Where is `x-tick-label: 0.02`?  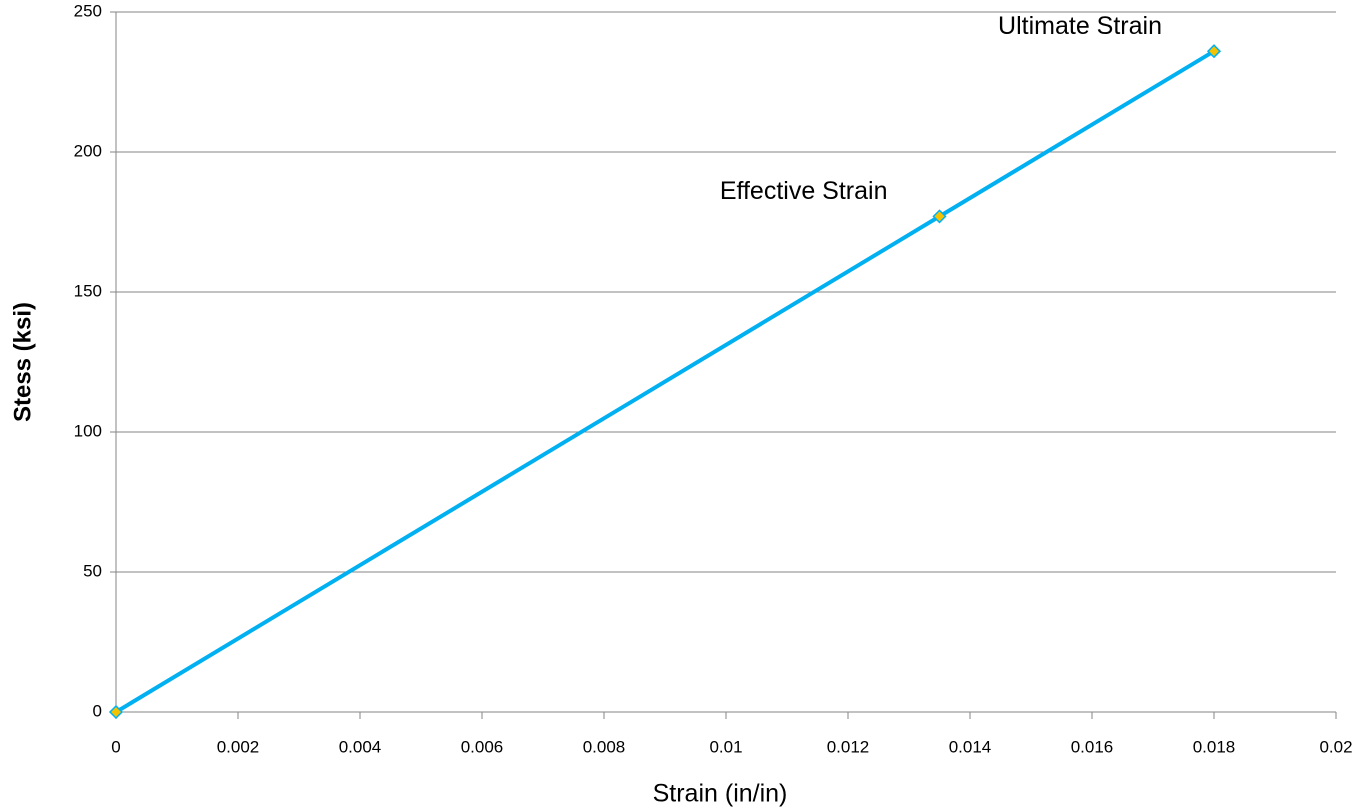
x-tick-label: 0.02 is located at coordinates (1335, 746).